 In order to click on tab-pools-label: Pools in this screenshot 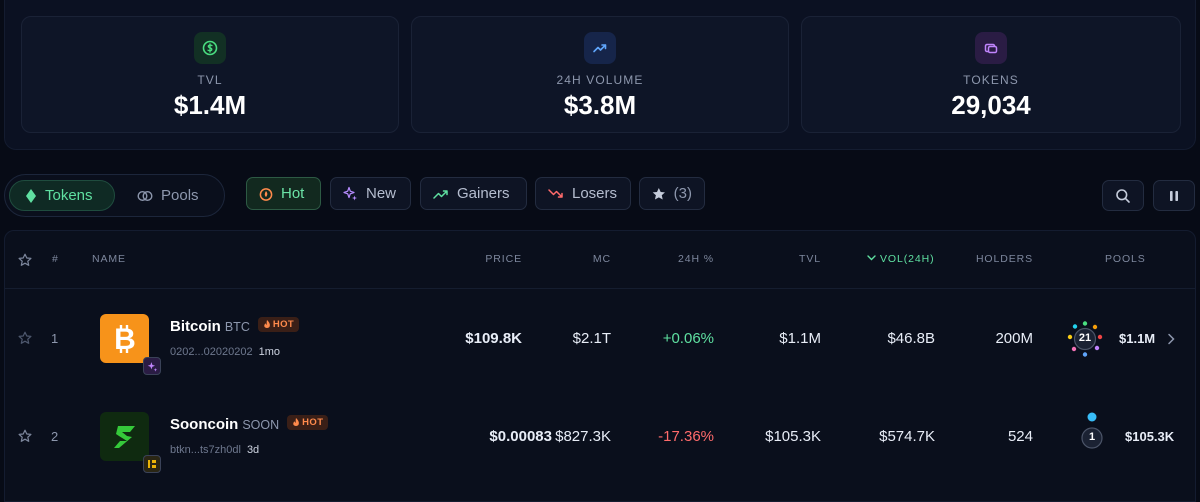, I will do `click(180, 195)`.